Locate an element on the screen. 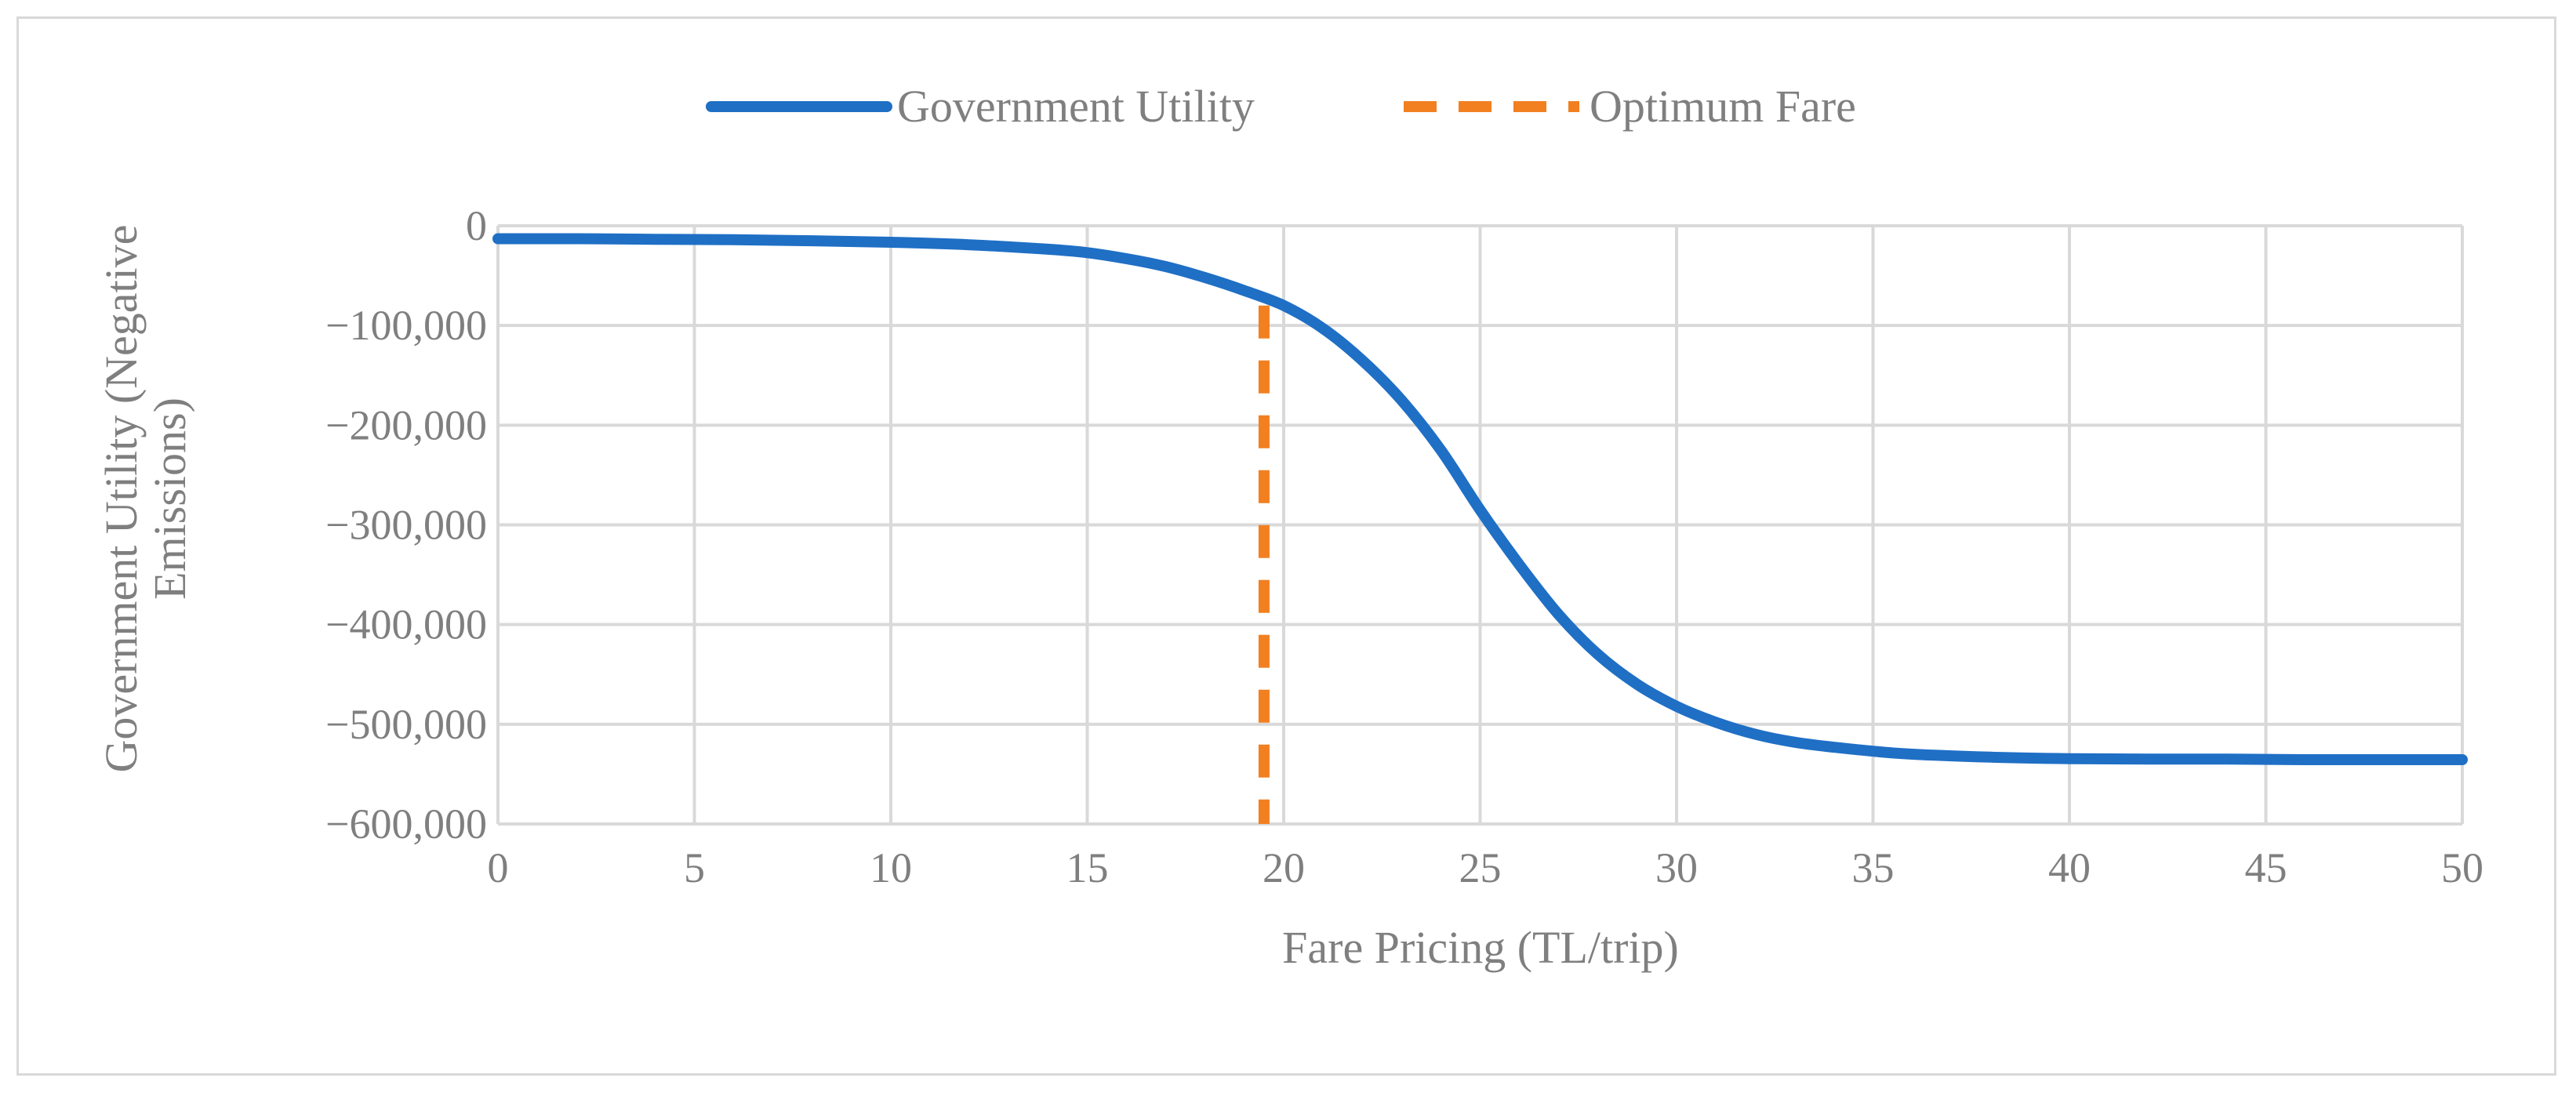 Image resolution: width=2576 pixels, height=1096 pixels. x-tick-label: 15 is located at coordinates (1087, 868).